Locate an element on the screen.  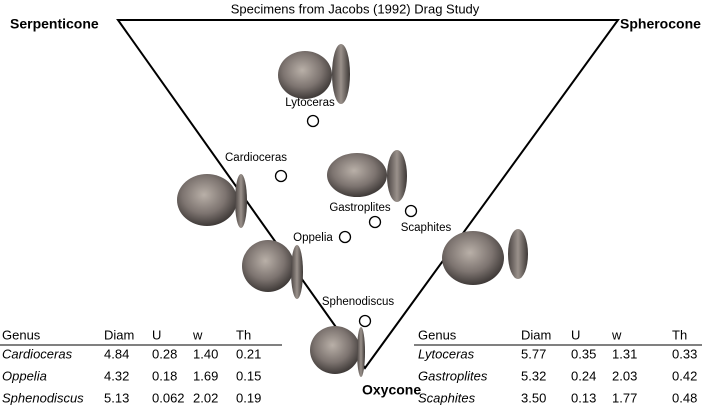
value-cell: 2.03 is located at coordinates (624, 375).